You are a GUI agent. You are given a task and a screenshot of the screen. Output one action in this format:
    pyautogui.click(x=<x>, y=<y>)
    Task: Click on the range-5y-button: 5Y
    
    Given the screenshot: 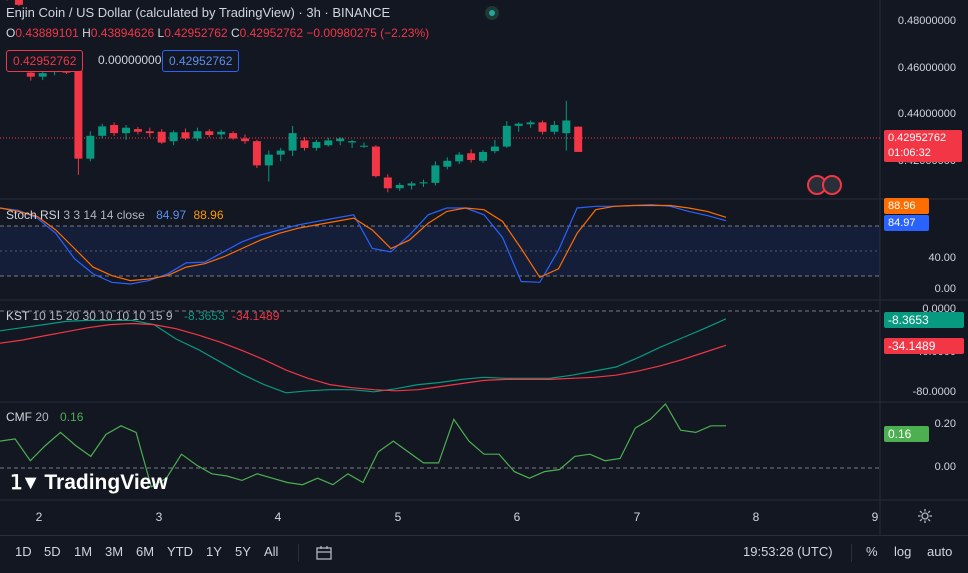 What is the action you would take?
    pyautogui.click(x=243, y=551)
    